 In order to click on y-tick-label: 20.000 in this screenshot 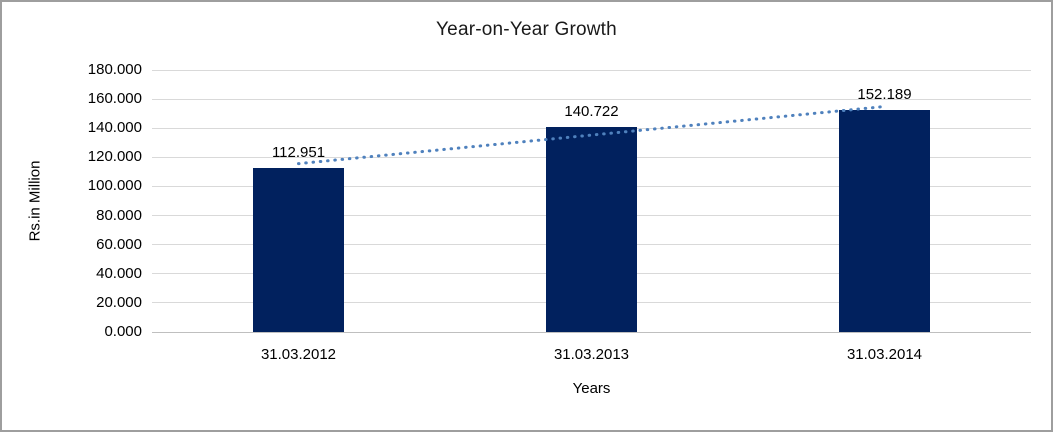, I will do `click(119, 302)`.